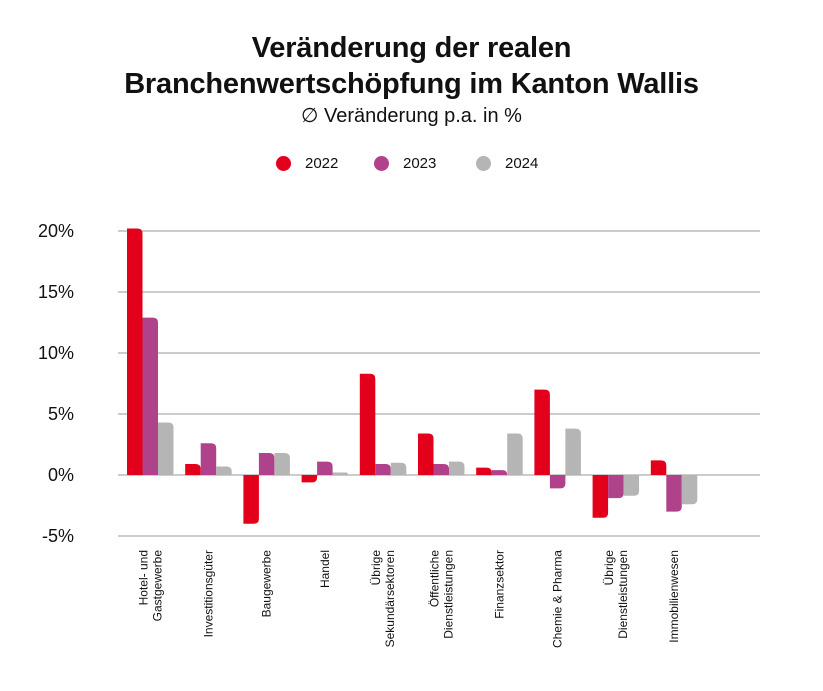  I want to click on legend-label-2023: 2023, so click(420, 163).